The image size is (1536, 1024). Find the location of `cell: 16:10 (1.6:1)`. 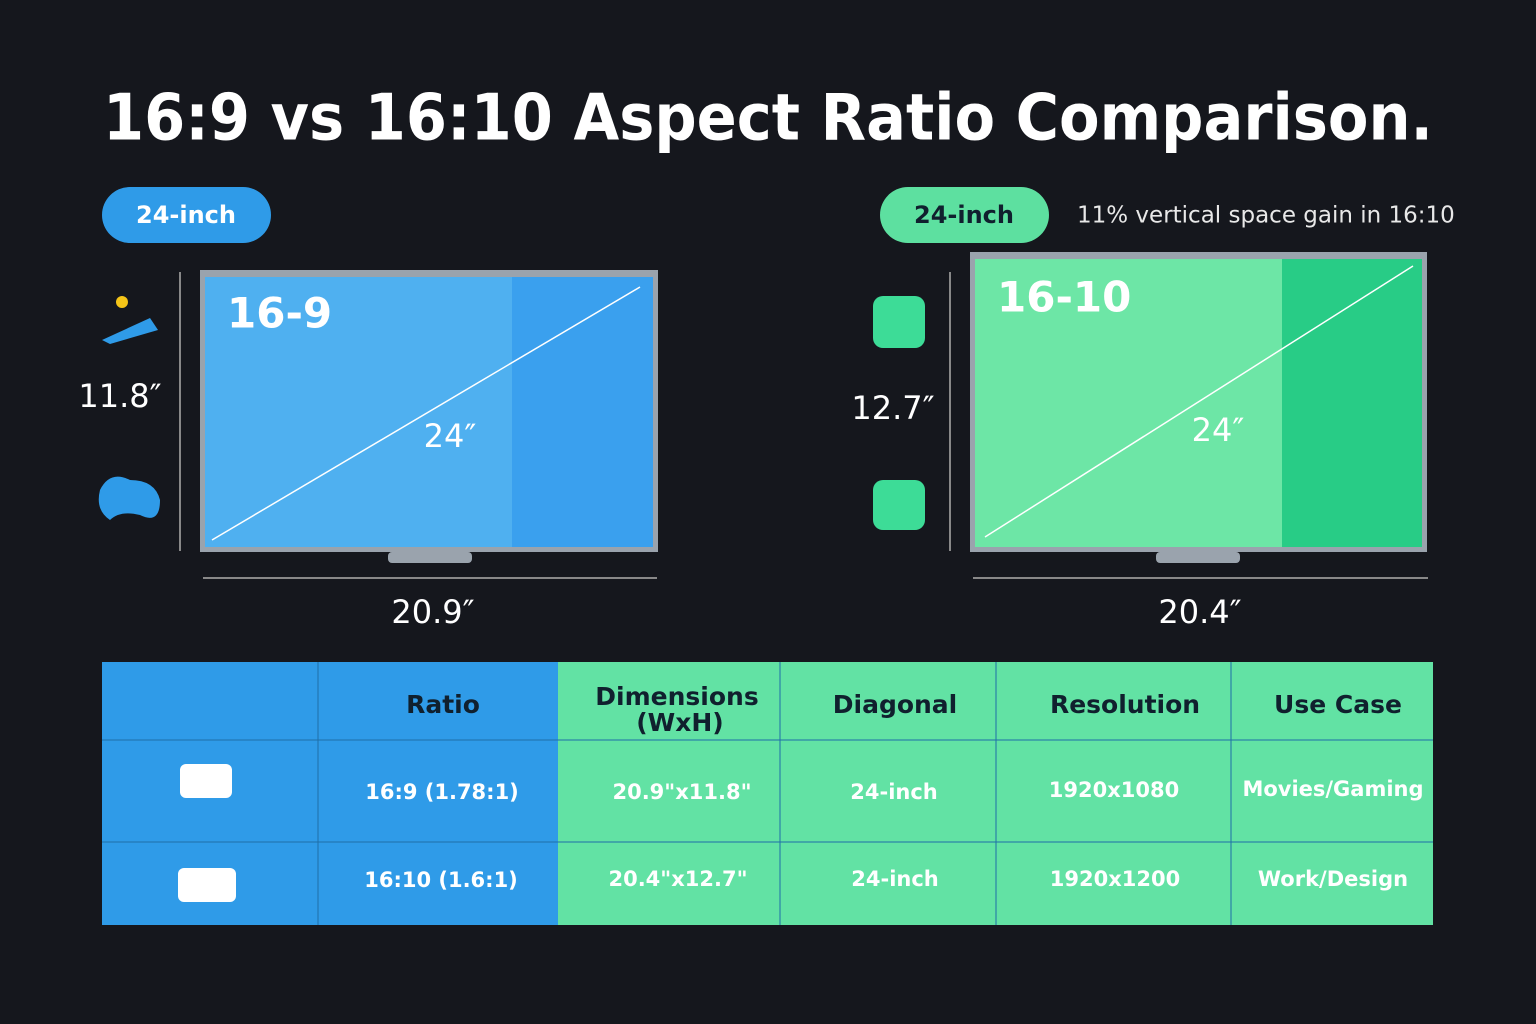

cell: 16:10 (1.6:1) is located at coordinates (441, 880).